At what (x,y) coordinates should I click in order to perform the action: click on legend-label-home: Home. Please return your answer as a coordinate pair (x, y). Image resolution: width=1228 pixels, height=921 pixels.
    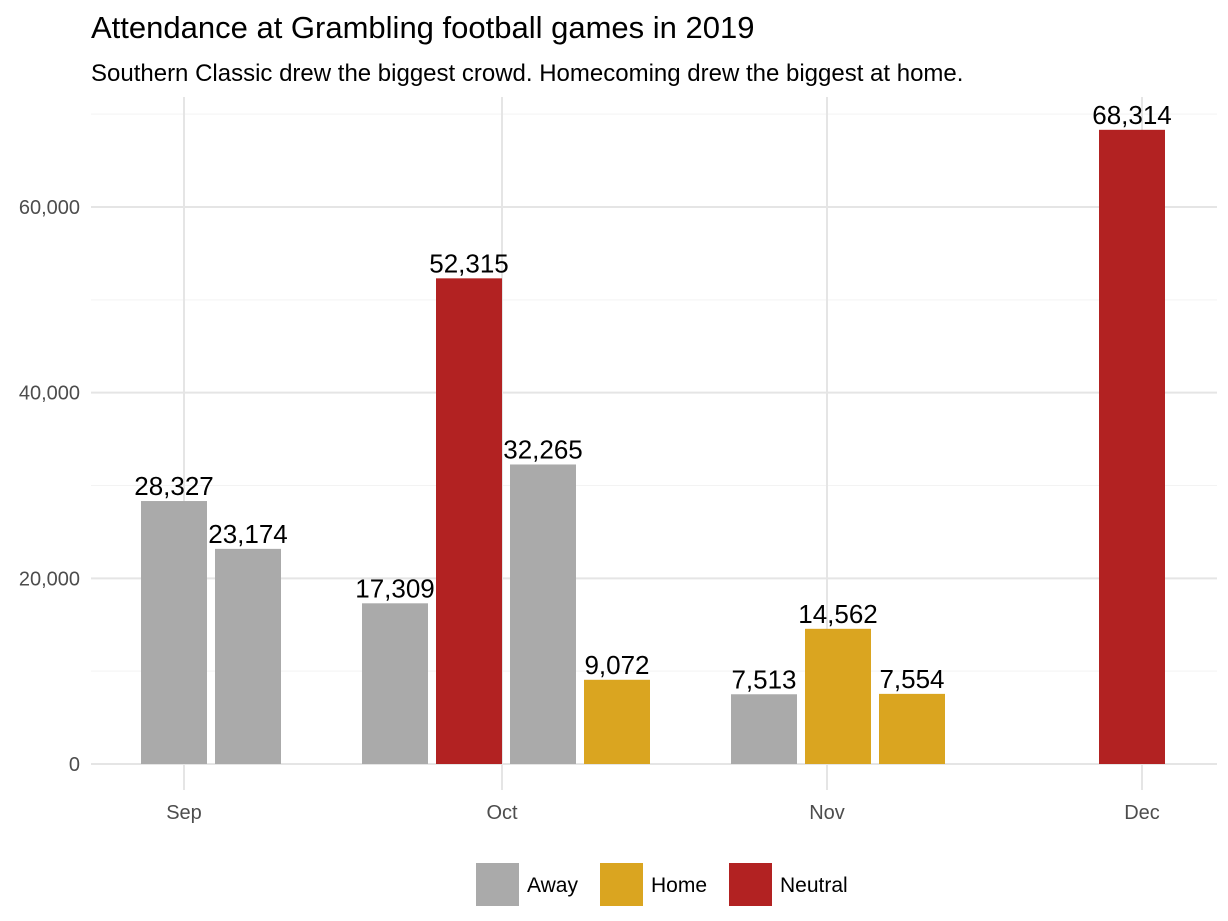
    Looking at the image, I should click on (679, 885).